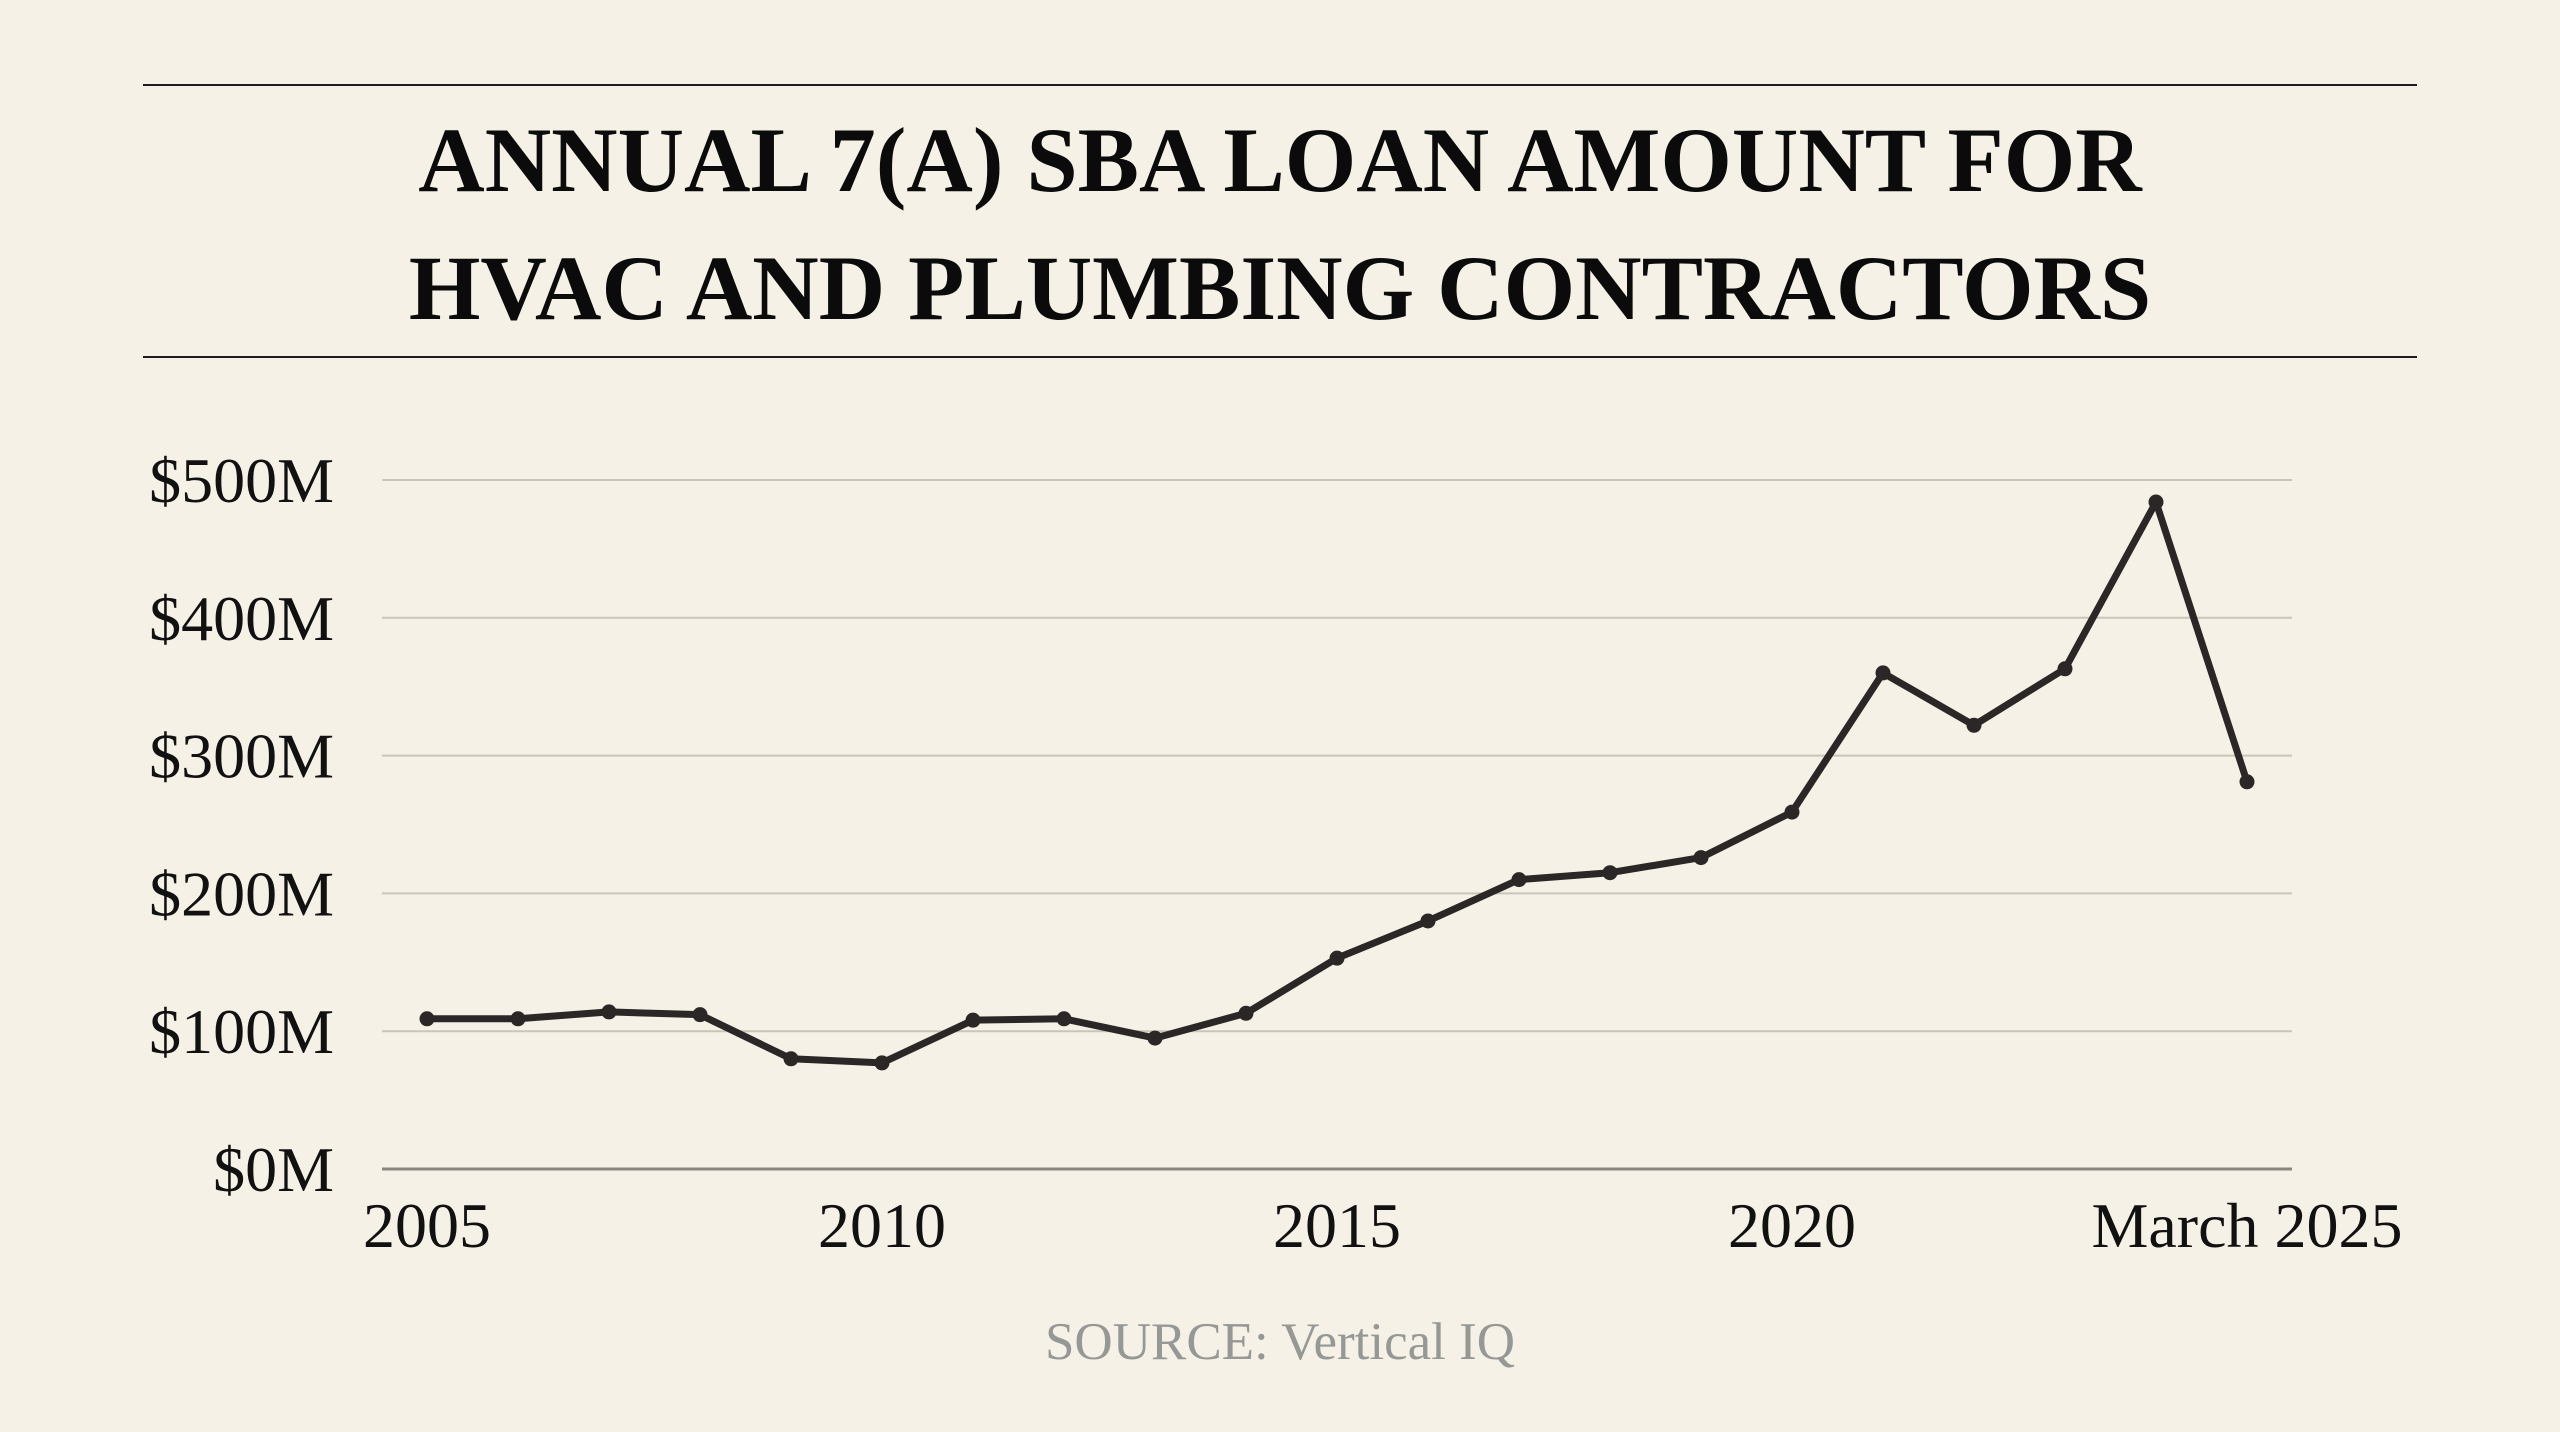 Image resolution: width=2560 pixels, height=1432 pixels. I want to click on y-tick-label: $0M, so click(273, 1169).